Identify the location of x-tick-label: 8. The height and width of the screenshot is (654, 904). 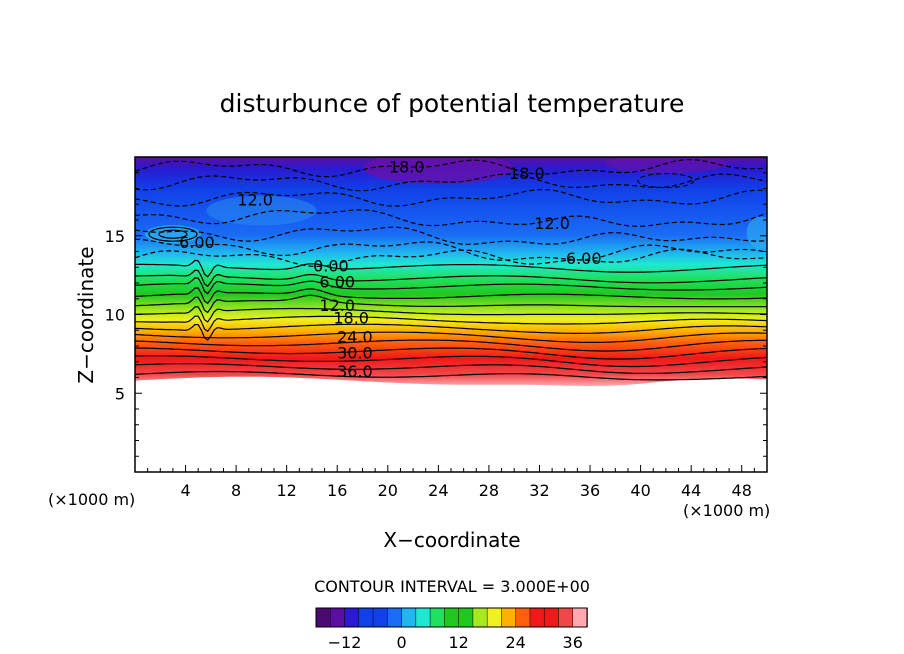
(236, 490).